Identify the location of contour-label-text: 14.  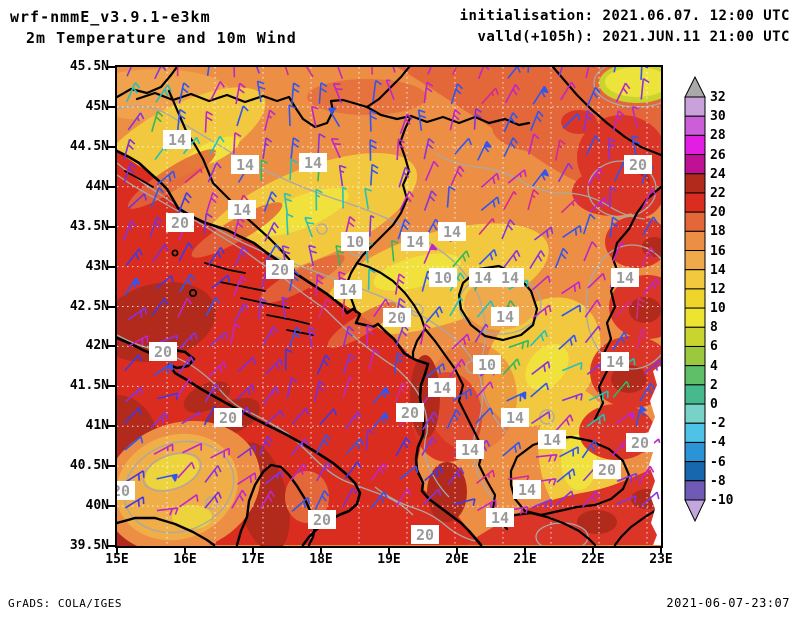
(483, 278).